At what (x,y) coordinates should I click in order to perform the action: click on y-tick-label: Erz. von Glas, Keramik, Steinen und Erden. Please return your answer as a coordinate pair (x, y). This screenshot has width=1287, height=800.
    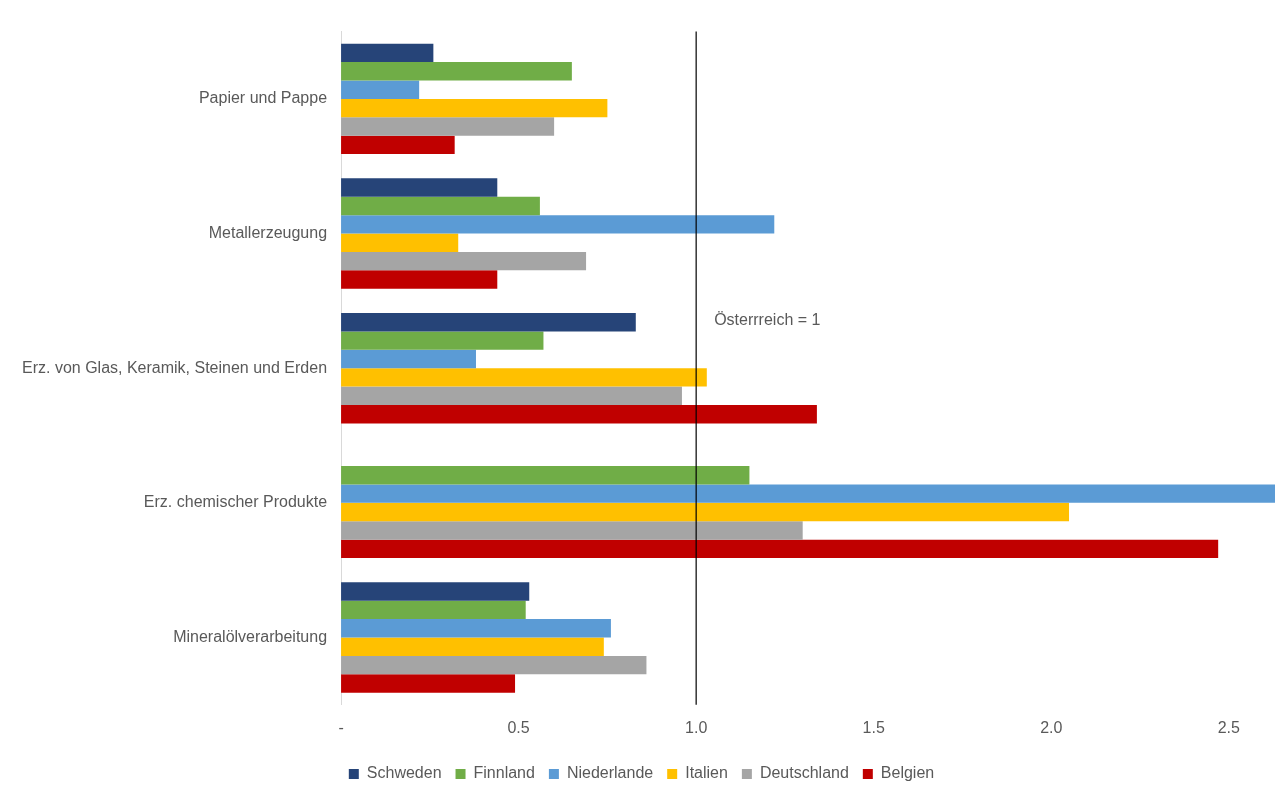
    Looking at the image, I should click on (174, 367).